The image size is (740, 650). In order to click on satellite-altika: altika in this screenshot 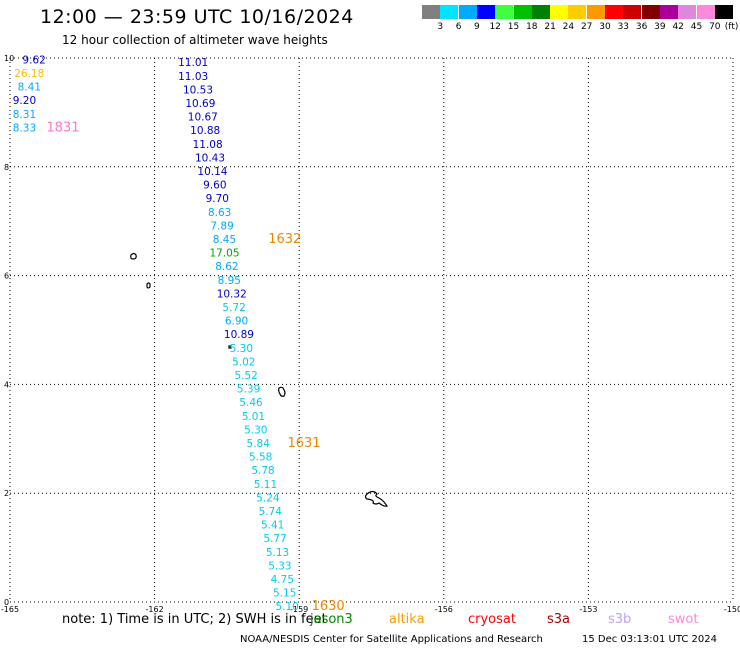, I will do `click(407, 619)`.